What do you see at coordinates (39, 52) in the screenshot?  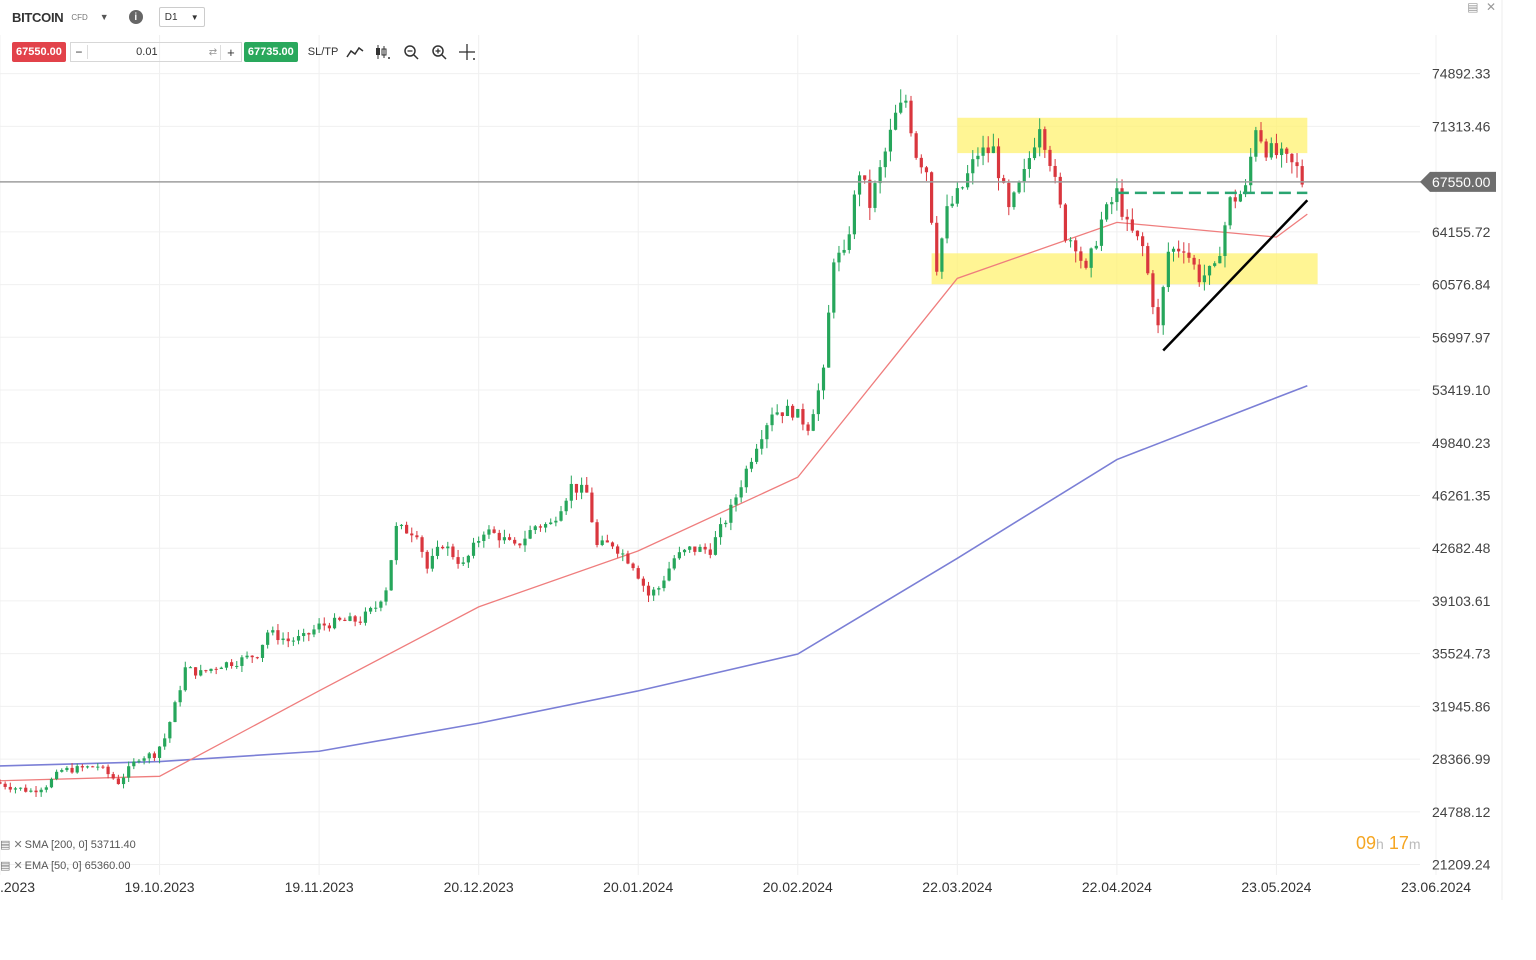 I see `sell-button: 67550.00` at bounding box center [39, 52].